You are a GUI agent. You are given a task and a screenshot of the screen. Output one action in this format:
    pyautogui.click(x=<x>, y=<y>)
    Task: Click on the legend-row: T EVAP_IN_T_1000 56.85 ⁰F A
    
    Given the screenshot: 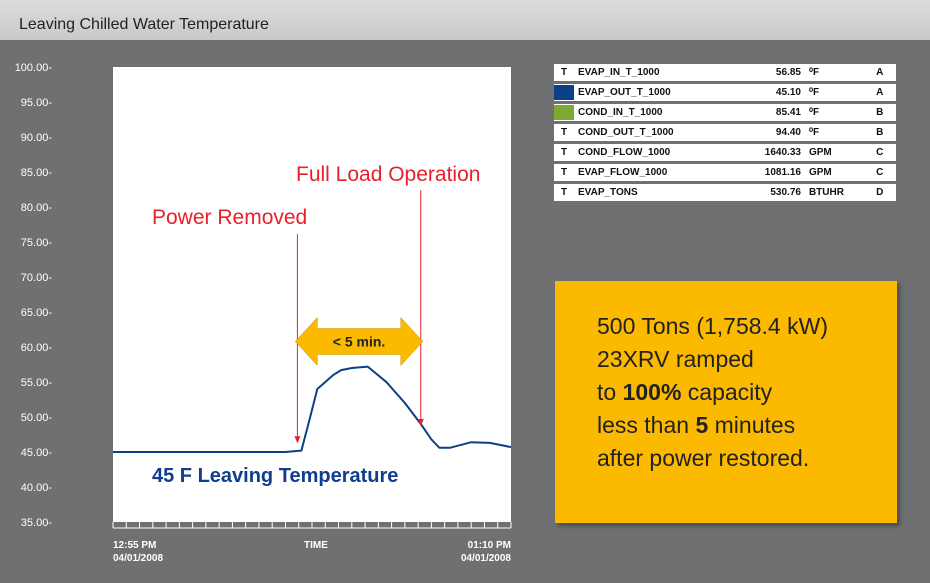 What is the action you would take?
    pyautogui.click(x=725, y=72)
    